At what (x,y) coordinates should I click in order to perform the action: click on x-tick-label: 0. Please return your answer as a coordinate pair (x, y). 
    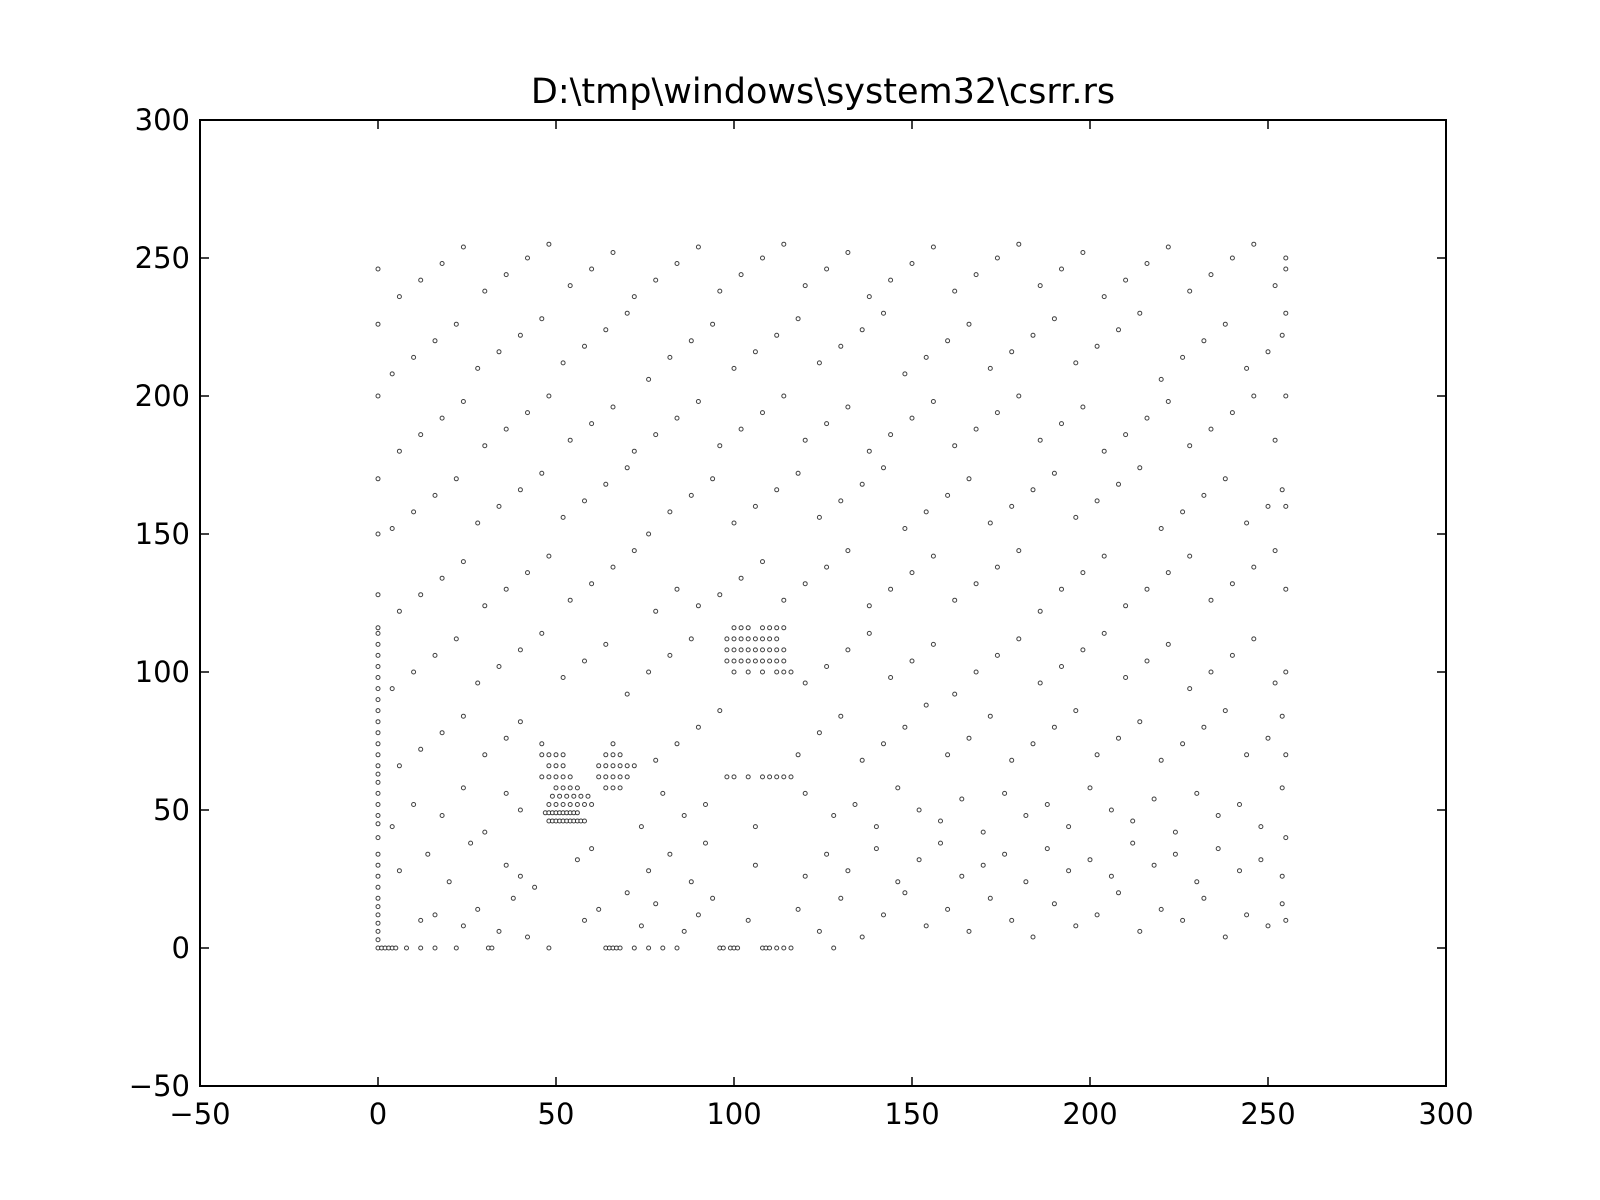
    Looking at the image, I should click on (378, 1114).